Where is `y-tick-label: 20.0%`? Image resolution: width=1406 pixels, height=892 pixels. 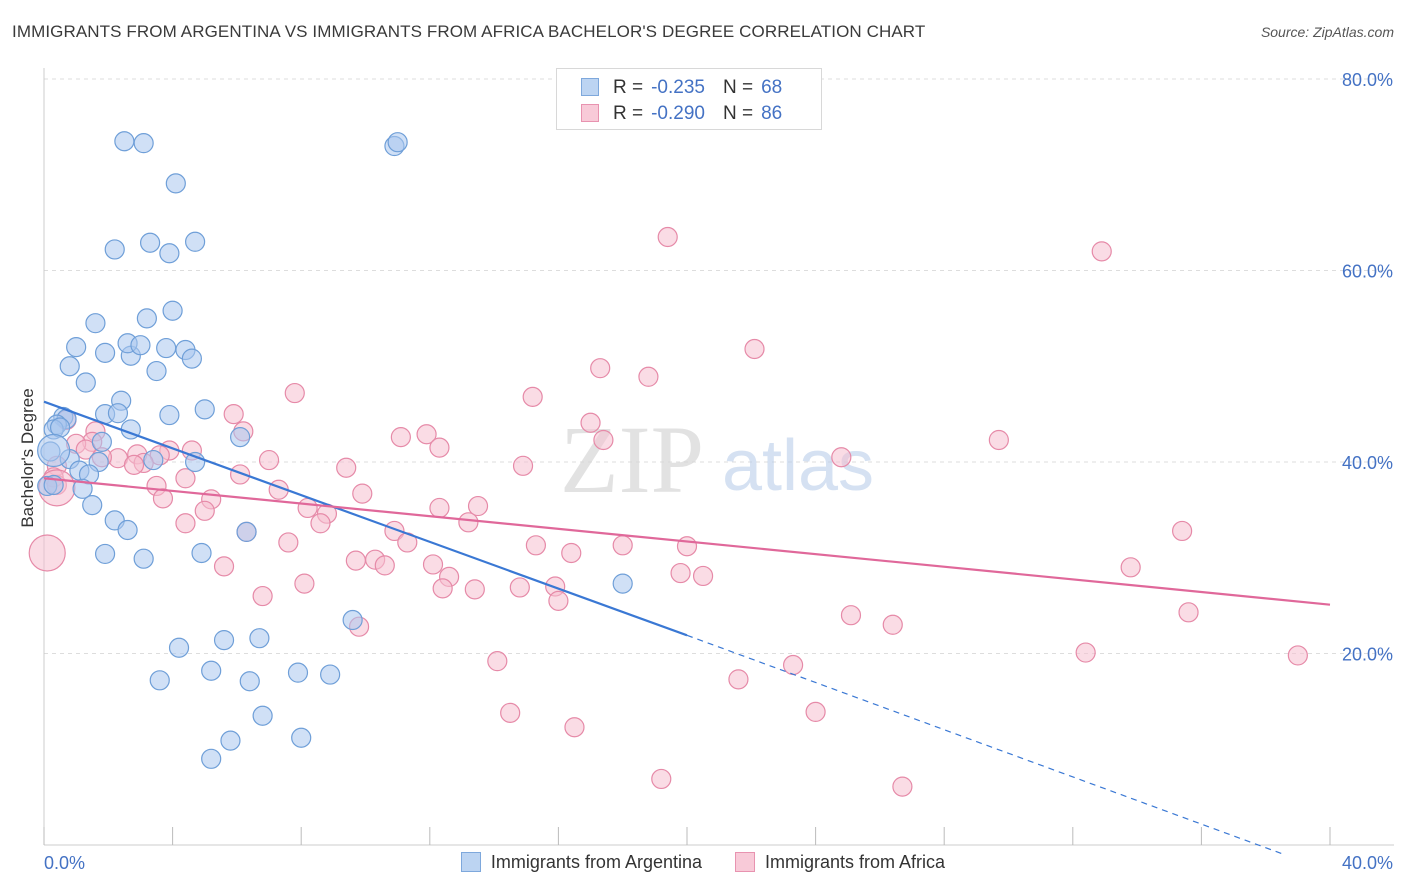 y-tick-label: 20.0% is located at coordinates (1367, 655).